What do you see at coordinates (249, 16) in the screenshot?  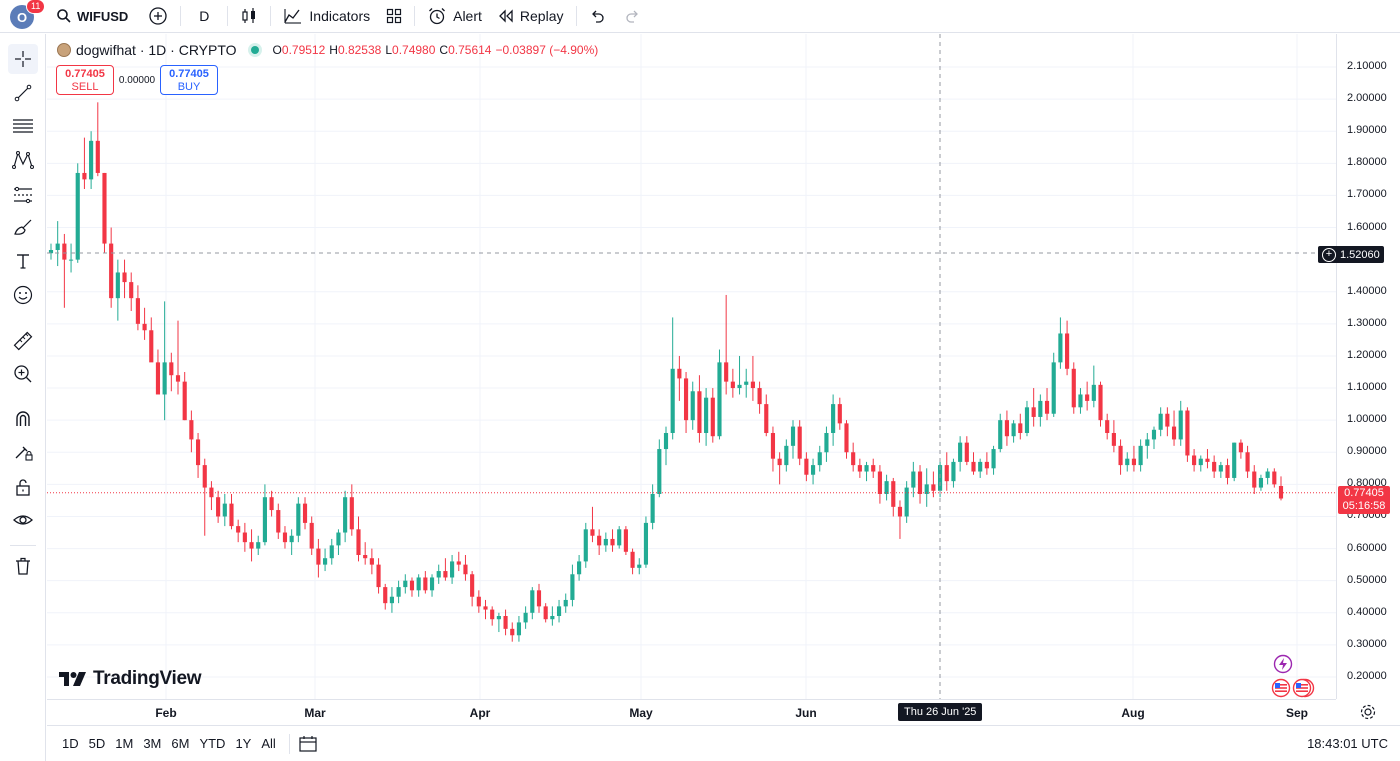 I see `chart-type-button` at bounding box center [249, 16].